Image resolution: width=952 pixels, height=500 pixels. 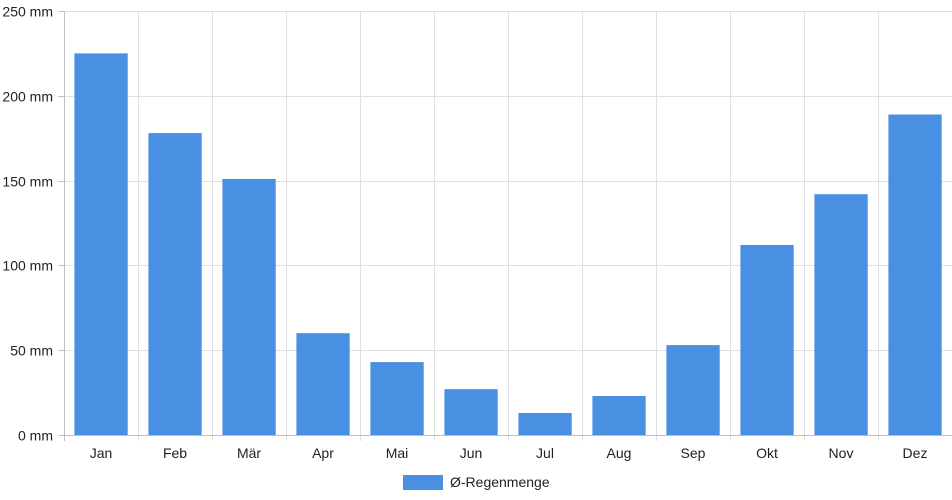 I want to click on legend: Ø-Regenmenge, so click(x=476, y=482).